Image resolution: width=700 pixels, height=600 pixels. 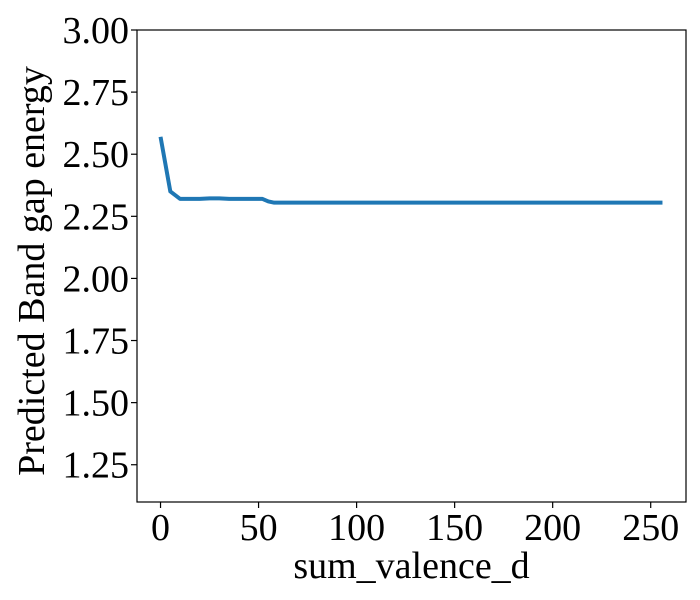 I want to click on y-tick-label: 2.00, so click(x=96, y=279).